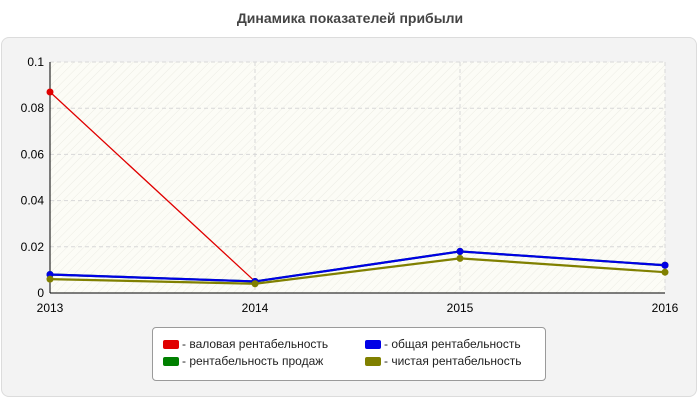 This screenshot has width=700, height=400. Describe the element at coordinates (373, 361) in the screenshot. I see `legend-swatch-olive` at that location.